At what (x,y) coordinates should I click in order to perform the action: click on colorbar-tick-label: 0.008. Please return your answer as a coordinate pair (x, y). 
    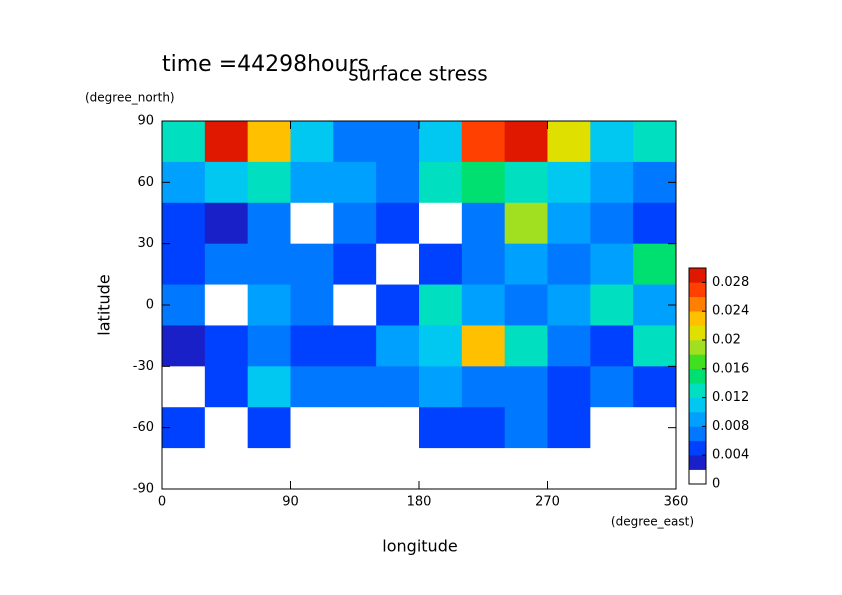
    Looking at the image, I should click on (730, 426).